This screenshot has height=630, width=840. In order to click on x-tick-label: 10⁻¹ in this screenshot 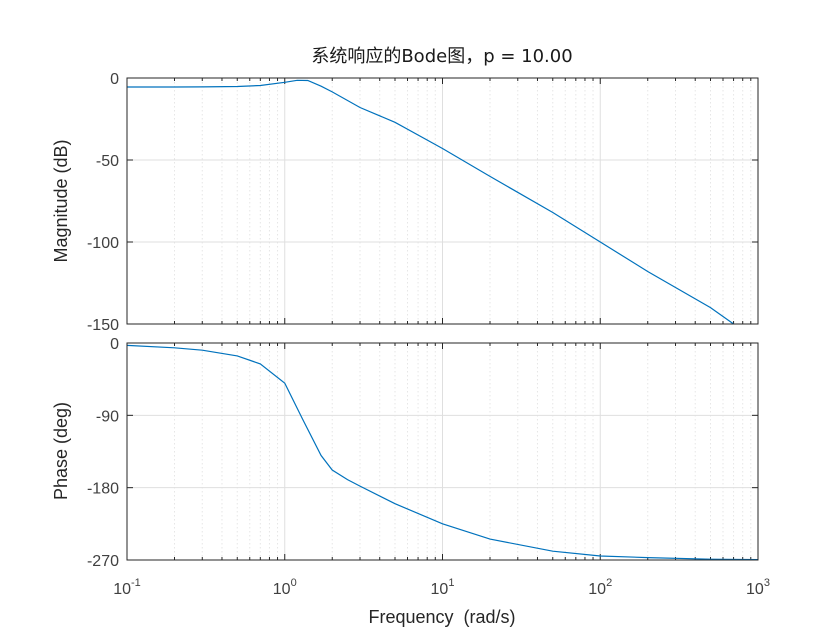, I will do `click(127, 587)`.